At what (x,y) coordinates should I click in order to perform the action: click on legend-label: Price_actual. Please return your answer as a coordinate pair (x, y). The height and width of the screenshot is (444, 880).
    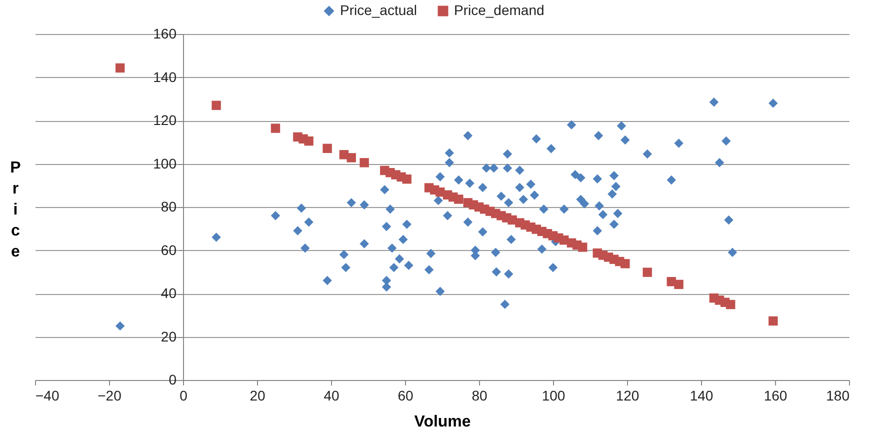
    Looking at the image, I should click on (379, 10).